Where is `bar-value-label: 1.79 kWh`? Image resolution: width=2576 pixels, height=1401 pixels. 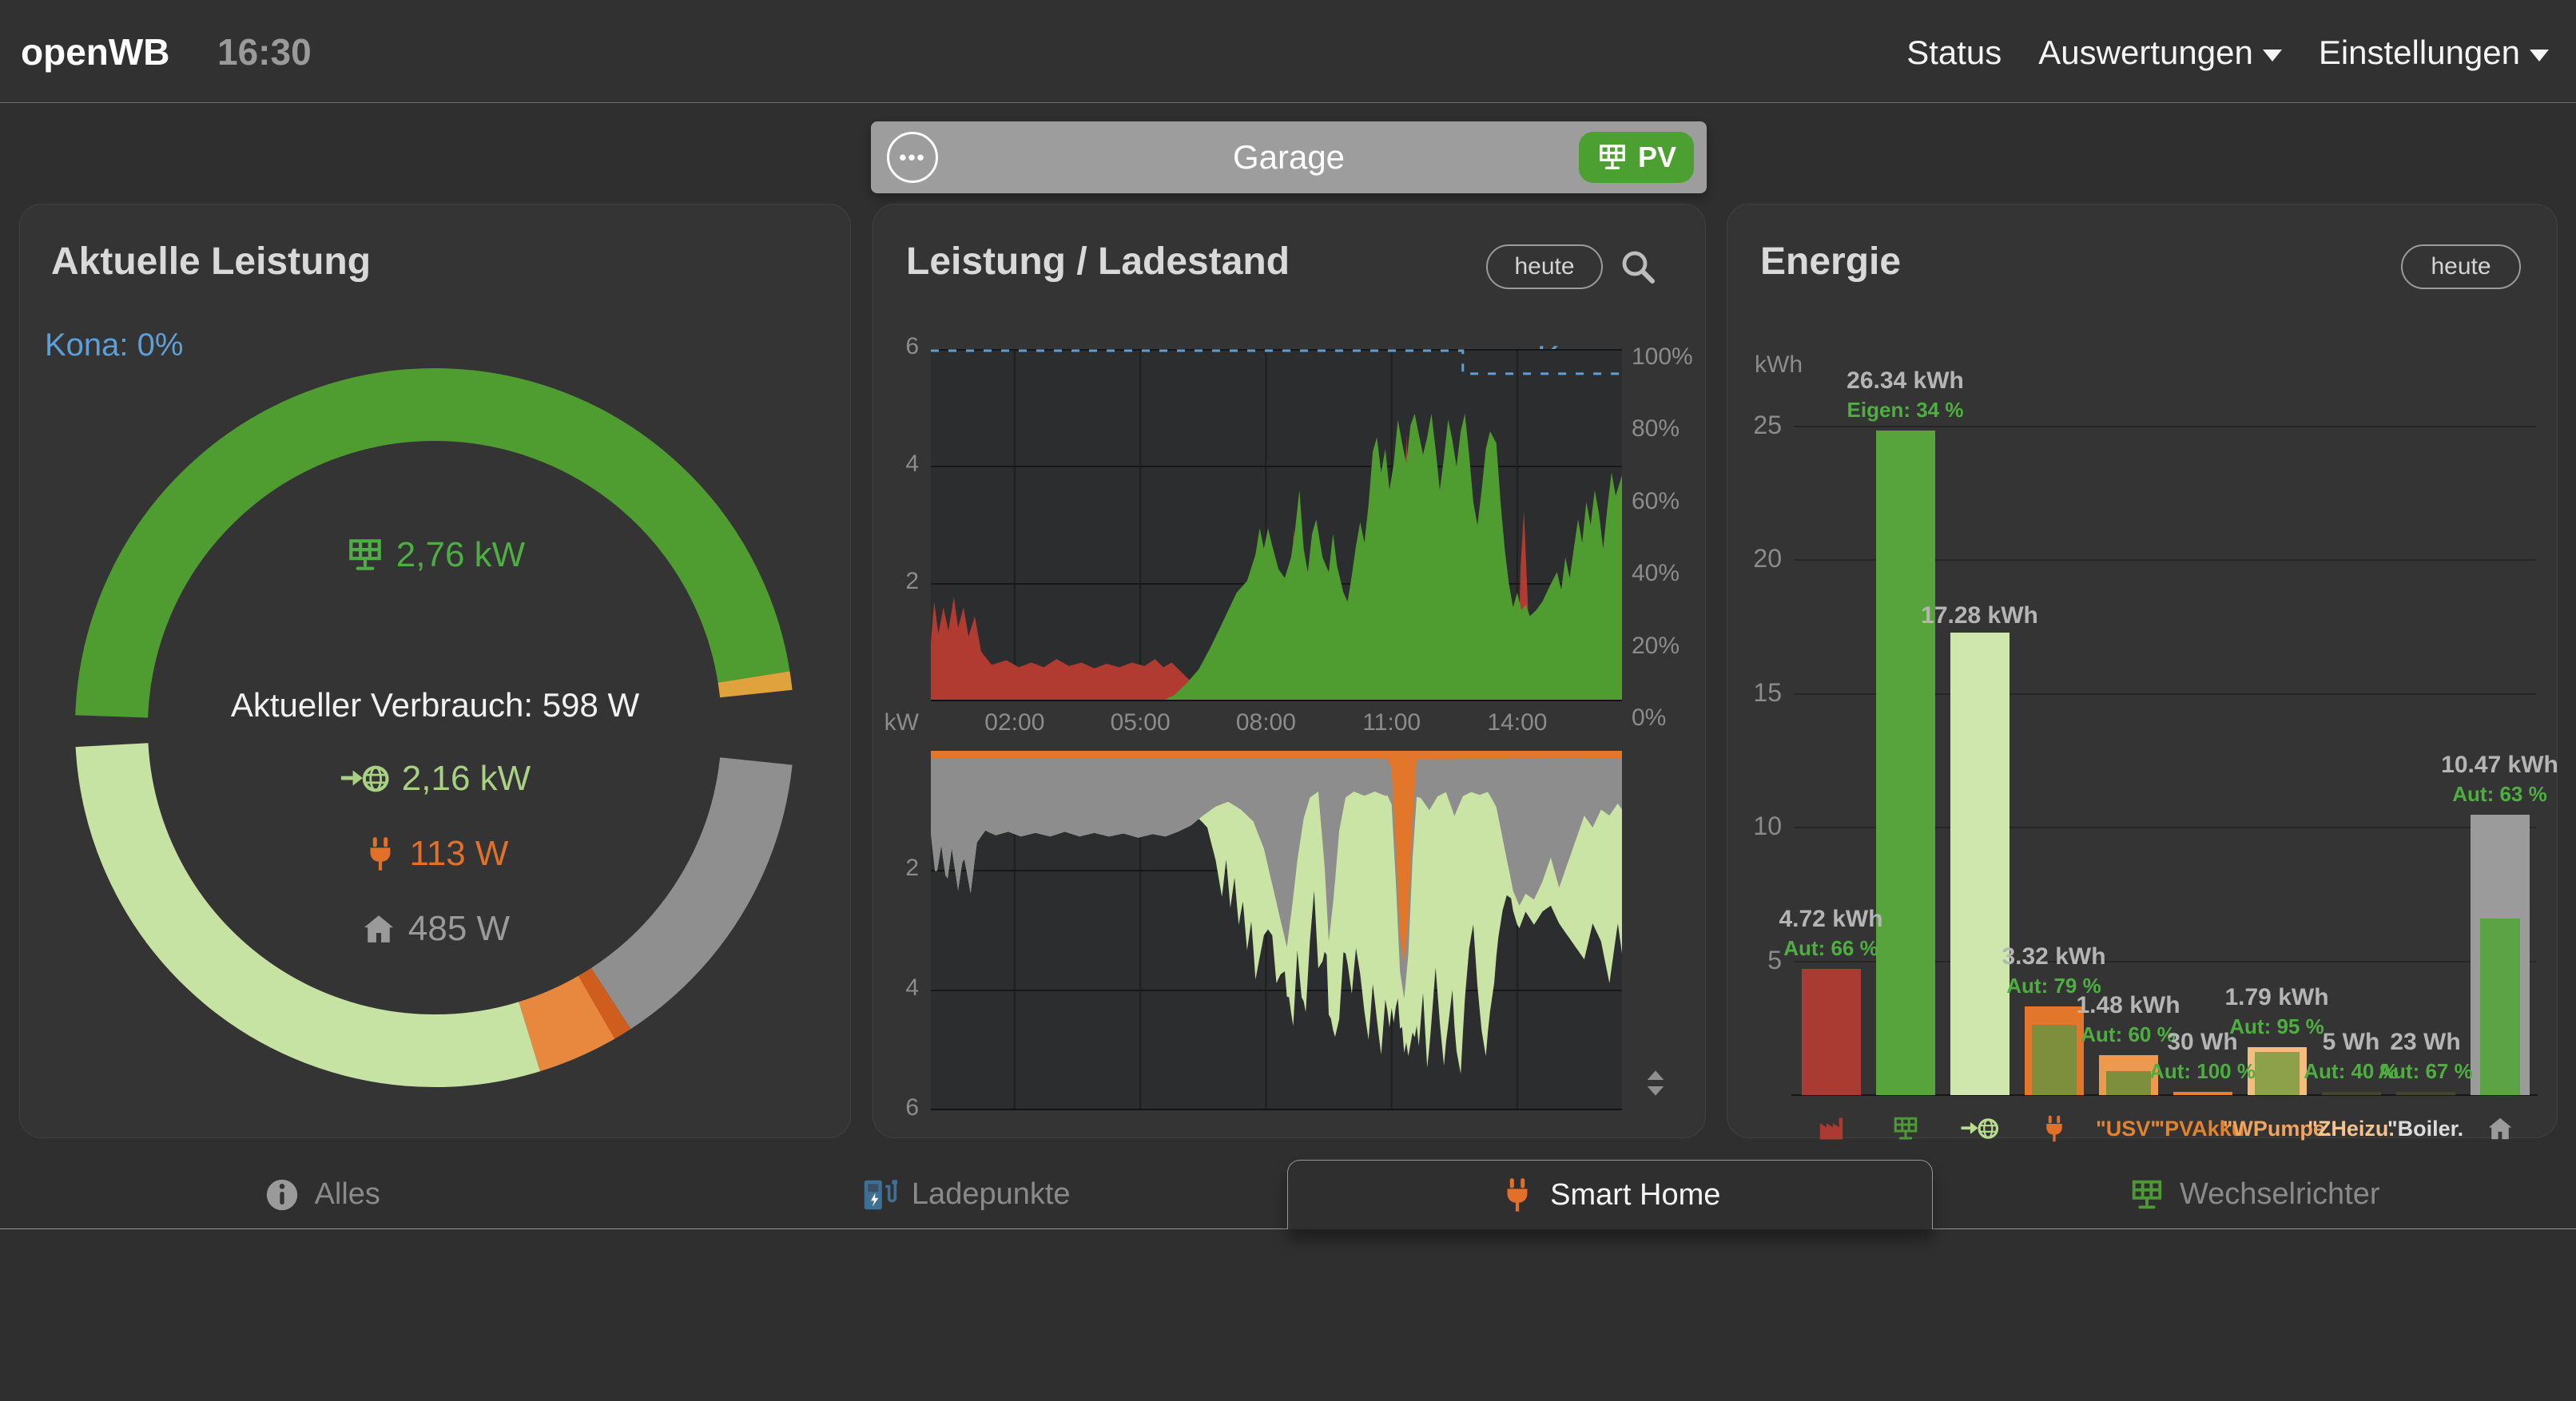 bar-value-label: 1.79 kWh is located at coordinates (2276, 997).